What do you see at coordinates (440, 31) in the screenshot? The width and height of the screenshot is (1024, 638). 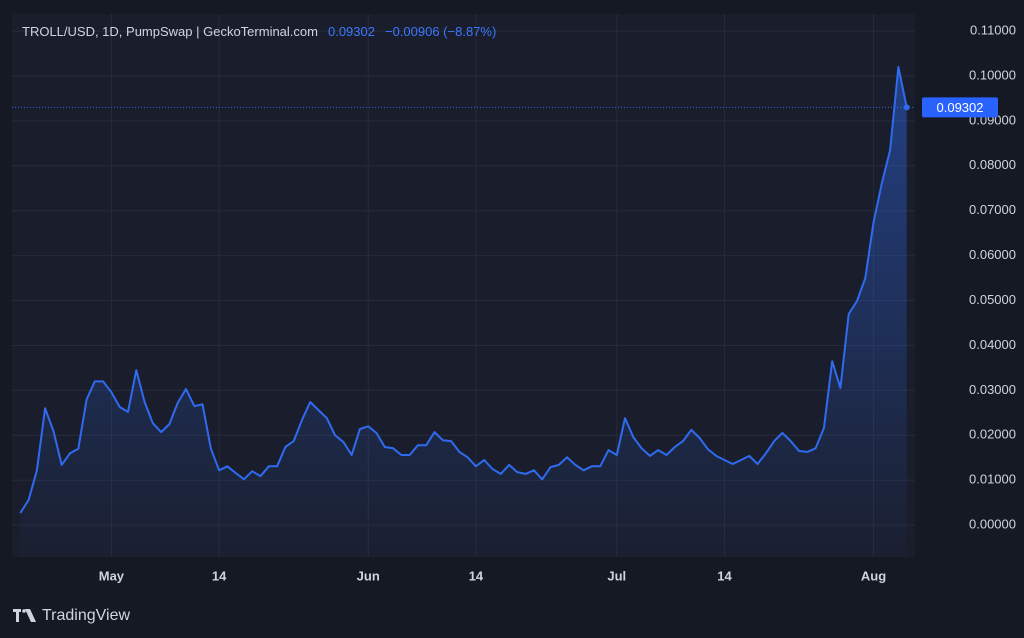 I see `change: −0.00906 (−8.87%)` at bounding box center [440, 31].